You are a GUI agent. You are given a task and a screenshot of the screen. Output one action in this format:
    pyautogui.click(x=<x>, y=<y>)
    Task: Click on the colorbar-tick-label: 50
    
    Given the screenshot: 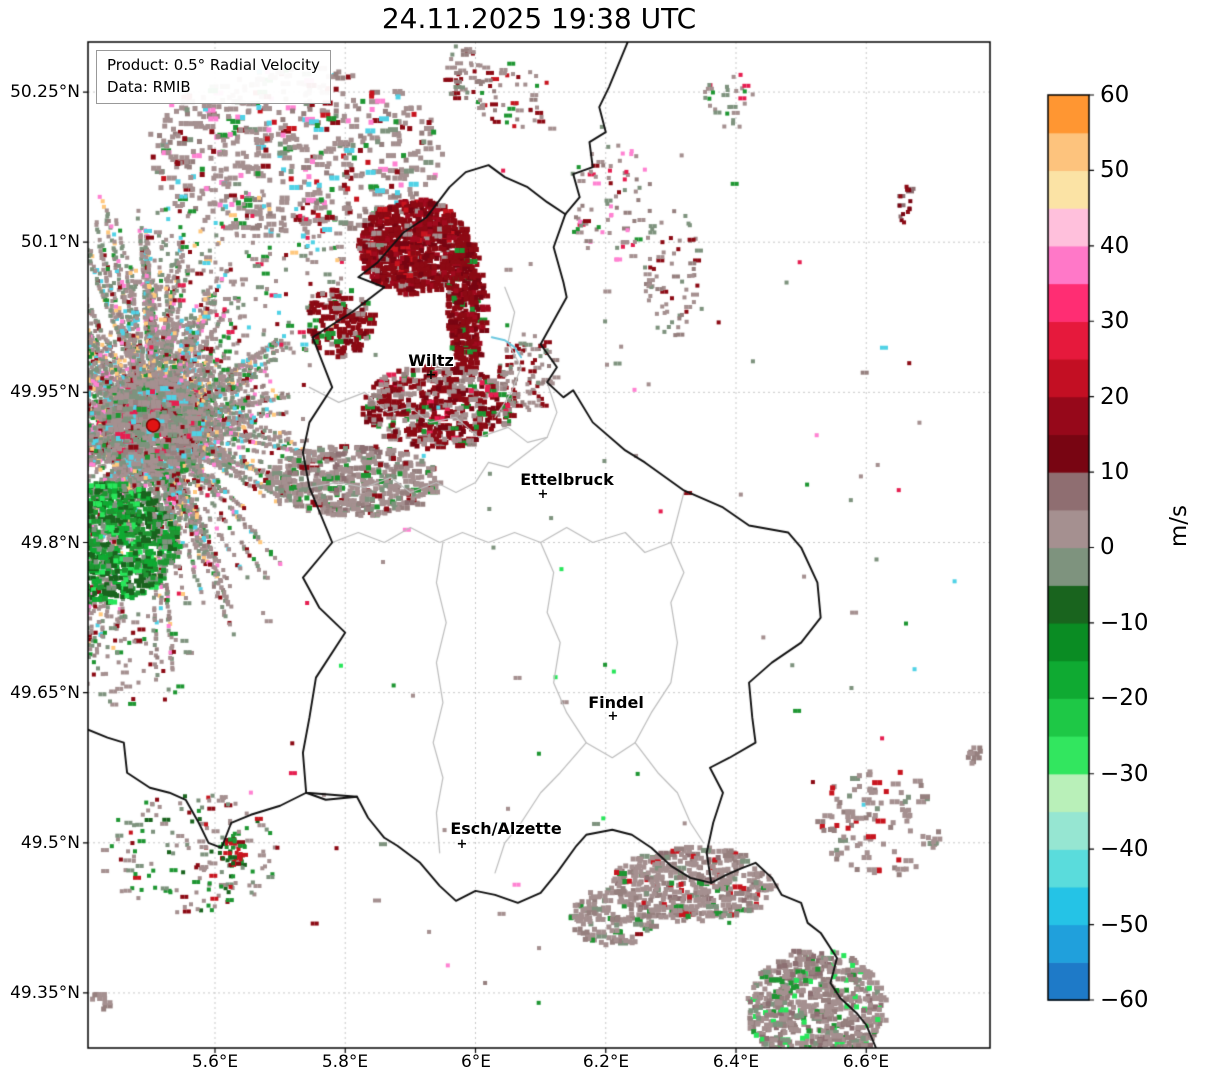 What is the action you would take?
    pyautogui.click(x=1115, y=170)
    